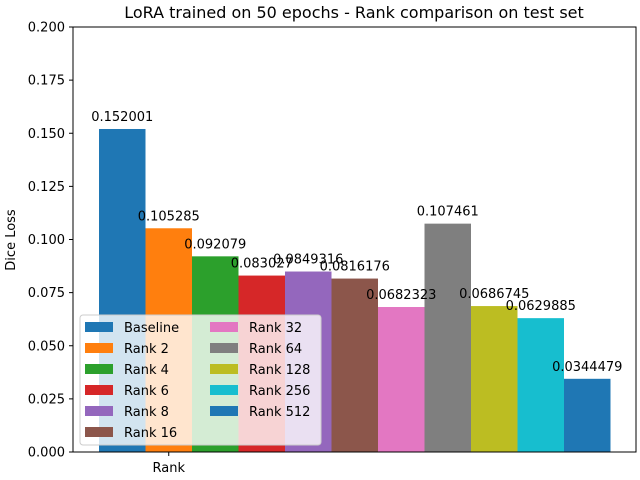 The height and width of the screenshot is (480, 640). Describe the element at coordinates (46, 134) in the screenshot. I see `y-tick-label: 0.150` at that location.